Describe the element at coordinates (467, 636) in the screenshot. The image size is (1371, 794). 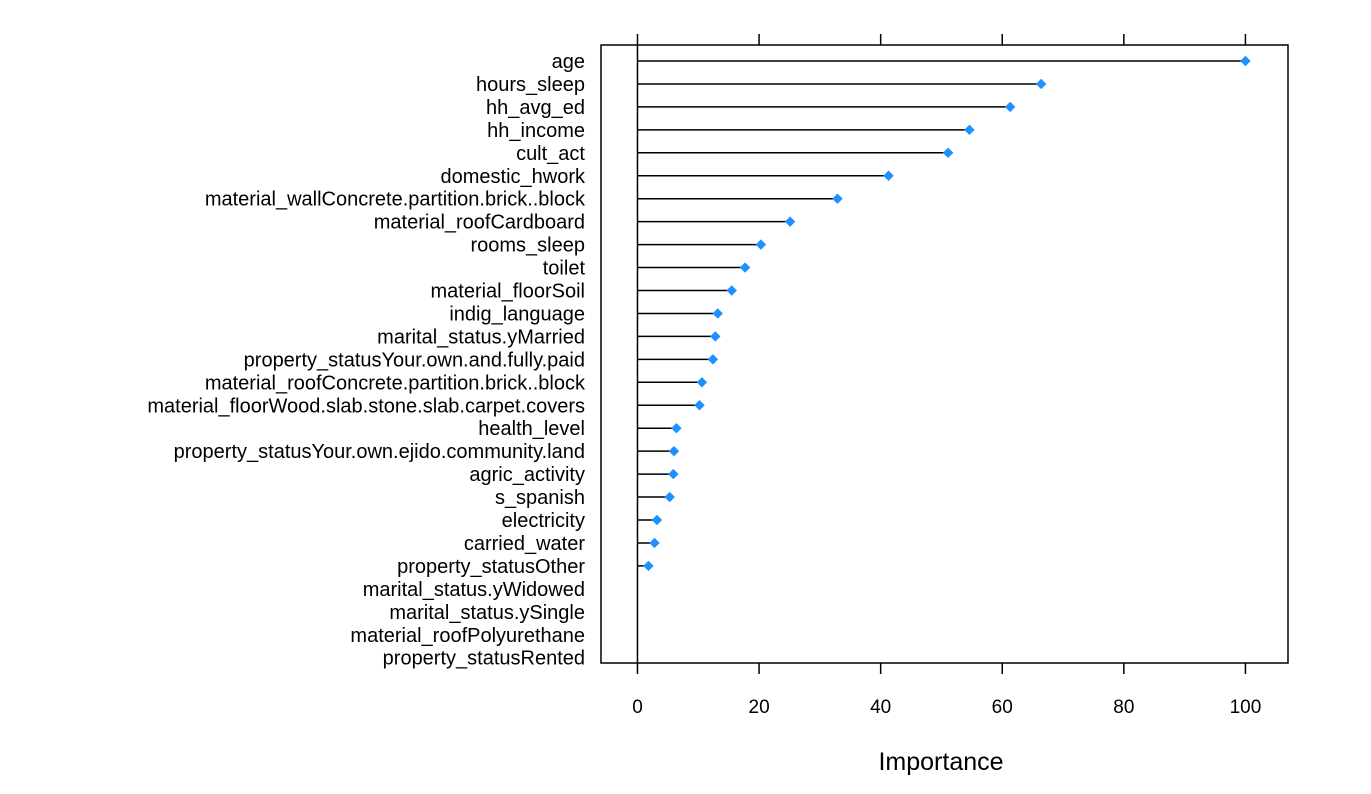
I see `variable-label-25: material_roofPolyurethane` at that location.